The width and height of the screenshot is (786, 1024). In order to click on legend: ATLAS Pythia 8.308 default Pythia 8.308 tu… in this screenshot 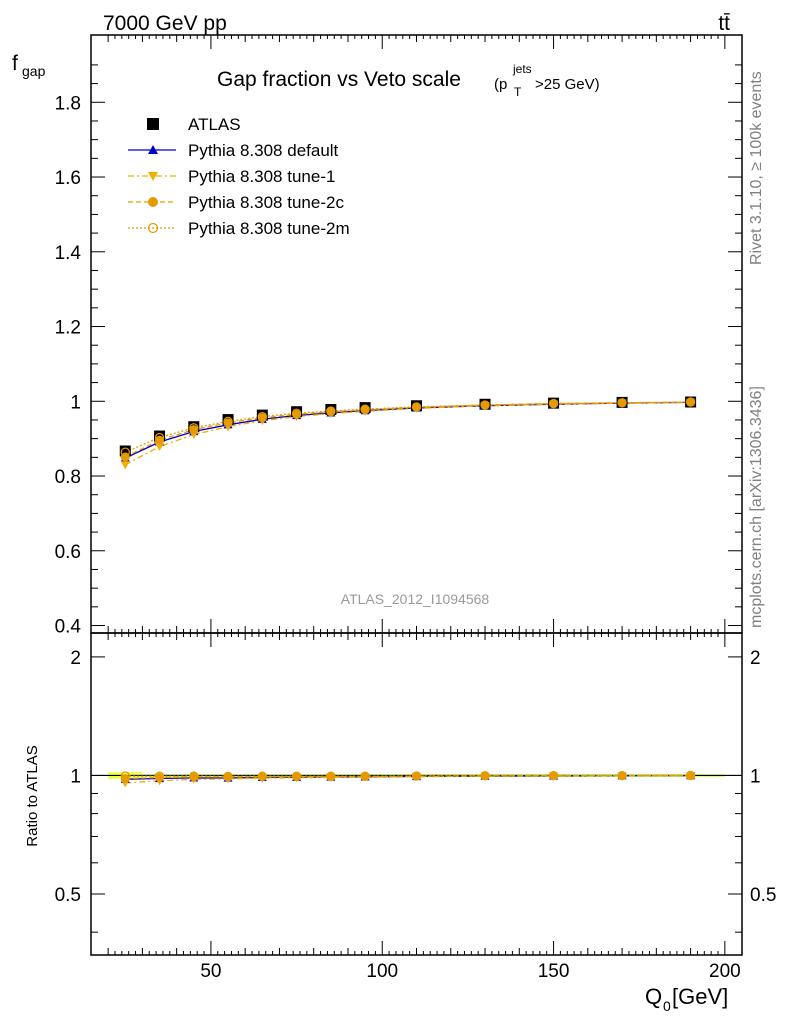, I will do `click(239, 176)`.